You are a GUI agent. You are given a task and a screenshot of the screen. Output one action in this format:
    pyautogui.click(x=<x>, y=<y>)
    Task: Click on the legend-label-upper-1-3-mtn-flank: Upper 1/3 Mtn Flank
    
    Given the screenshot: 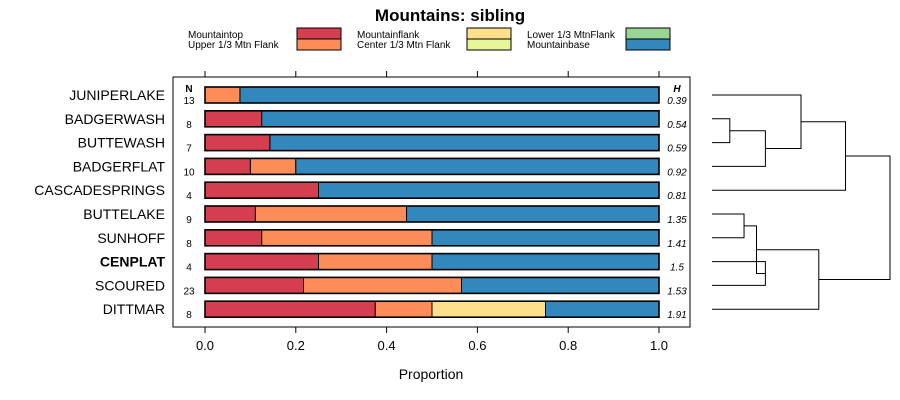 What is the action you would take?
    pyautogui.click(x=234, y=45)
    